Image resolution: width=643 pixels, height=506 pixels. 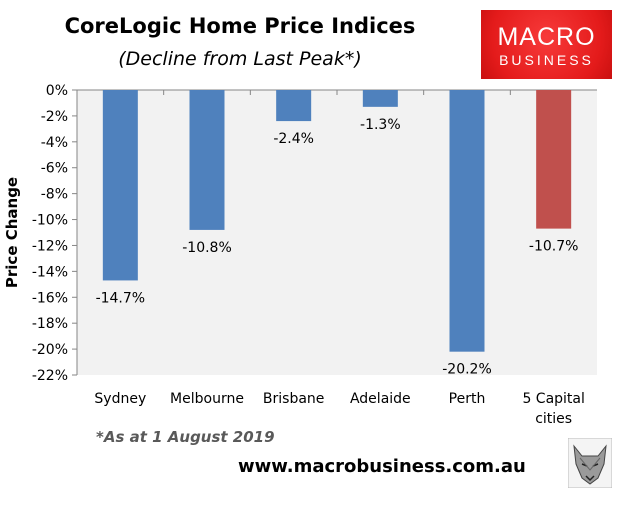 What do you see at coordinates (54, 117) in the screenshot?
I see `y-tick-label: -2%` at bounding box center [54, 117].